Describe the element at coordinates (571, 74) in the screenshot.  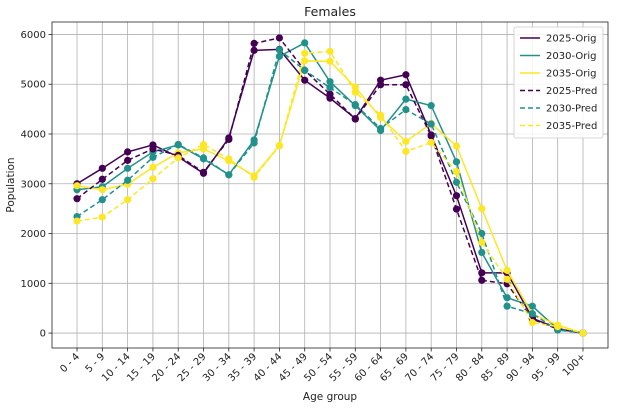
I see `legend-label: 2035-Orig` at that location.